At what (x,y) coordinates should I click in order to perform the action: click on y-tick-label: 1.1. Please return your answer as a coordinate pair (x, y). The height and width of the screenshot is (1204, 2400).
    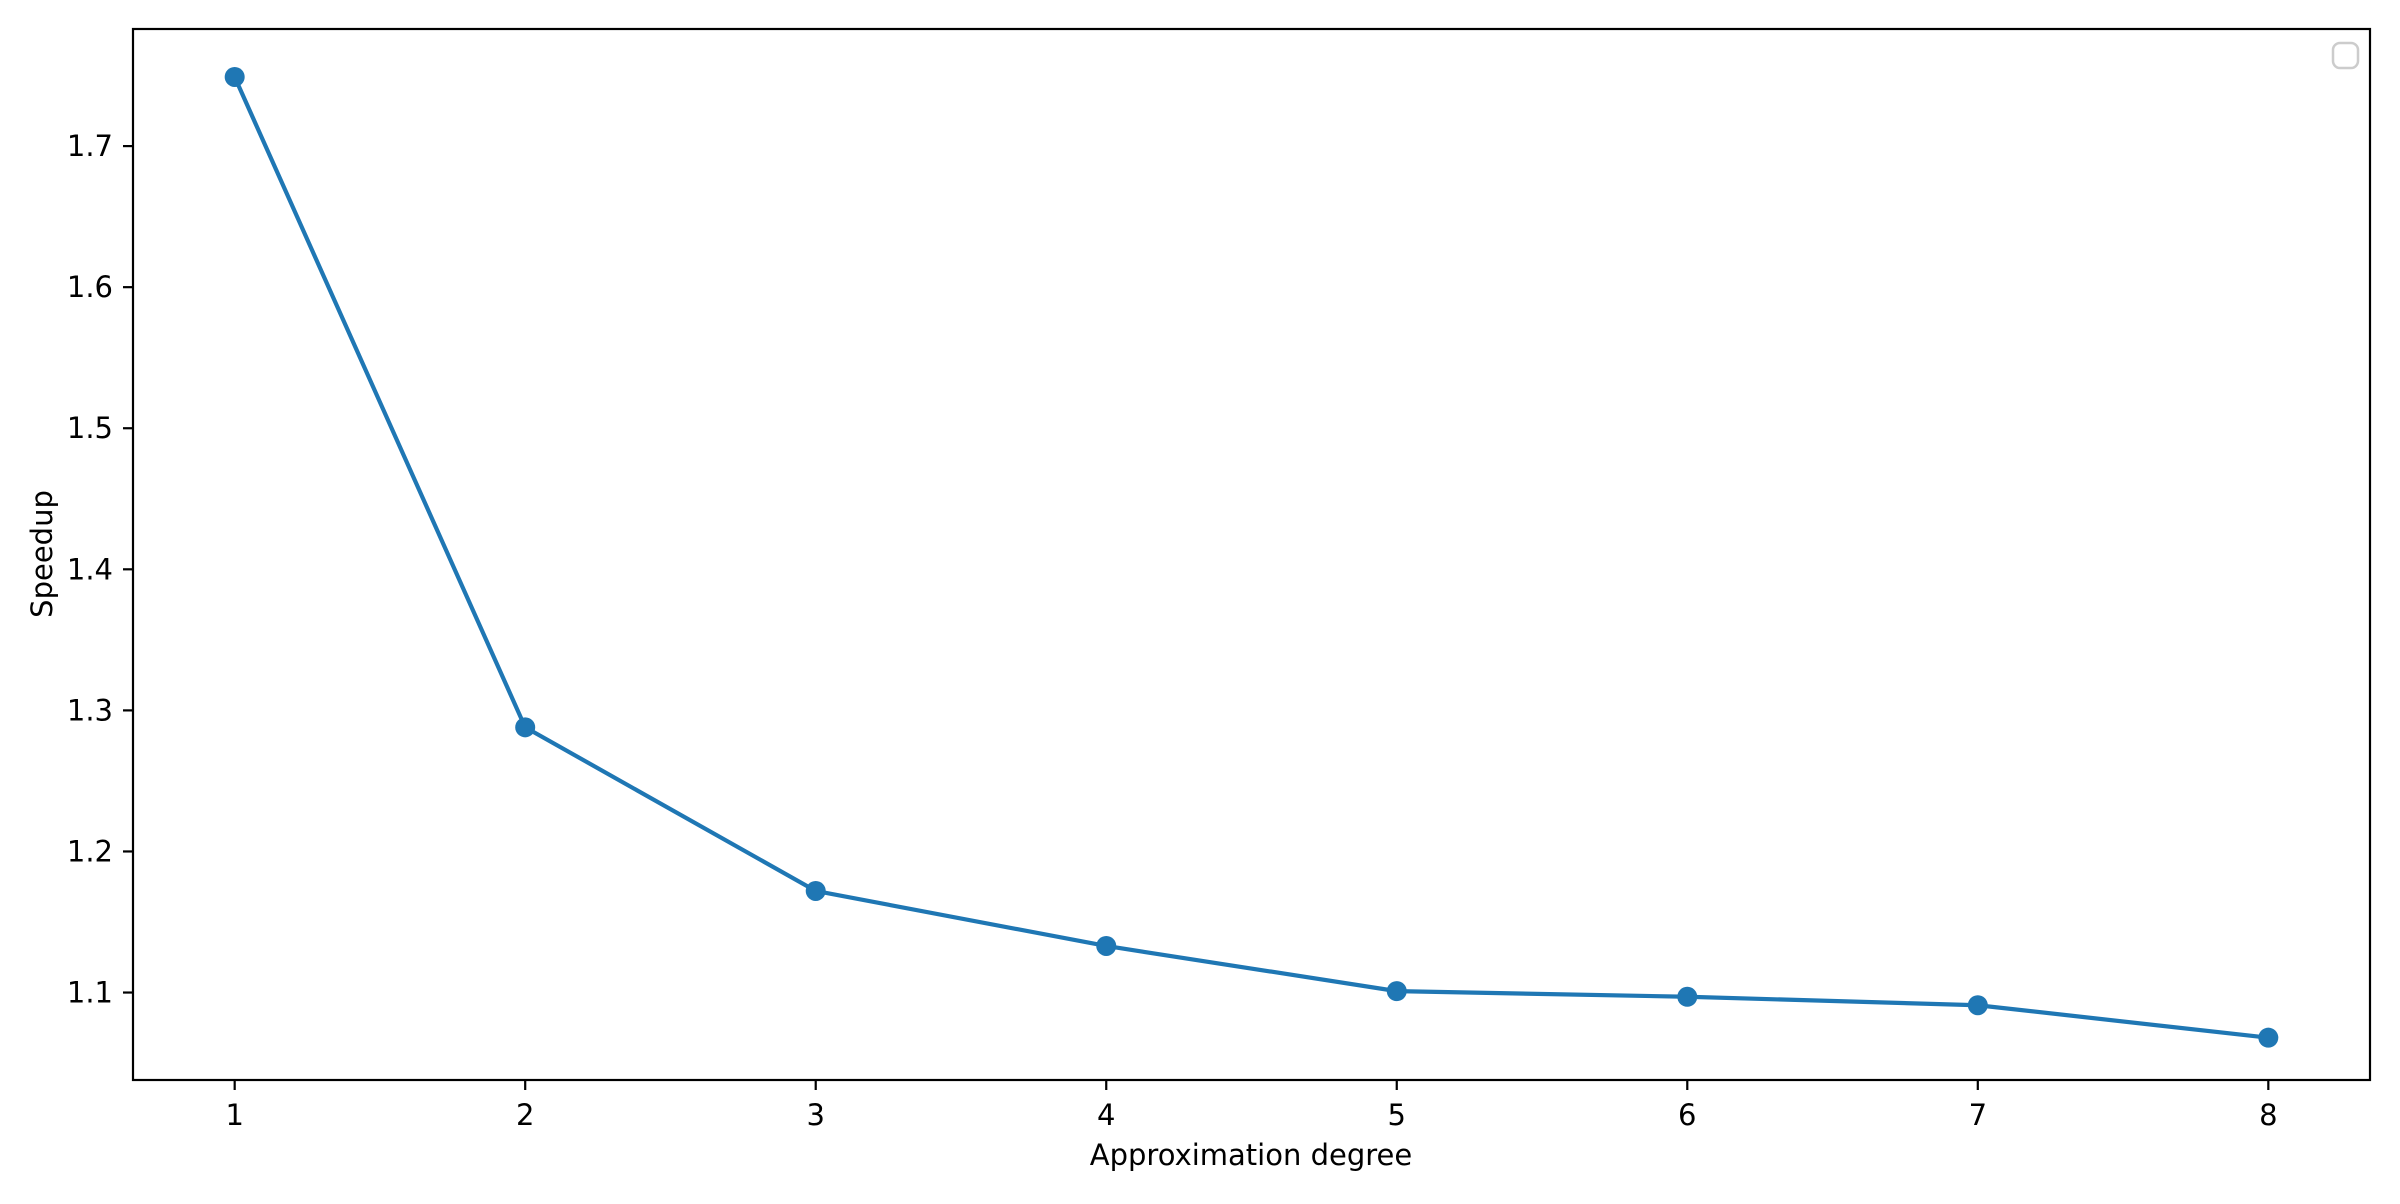
    Looking at the image, I should click on (90, 993).